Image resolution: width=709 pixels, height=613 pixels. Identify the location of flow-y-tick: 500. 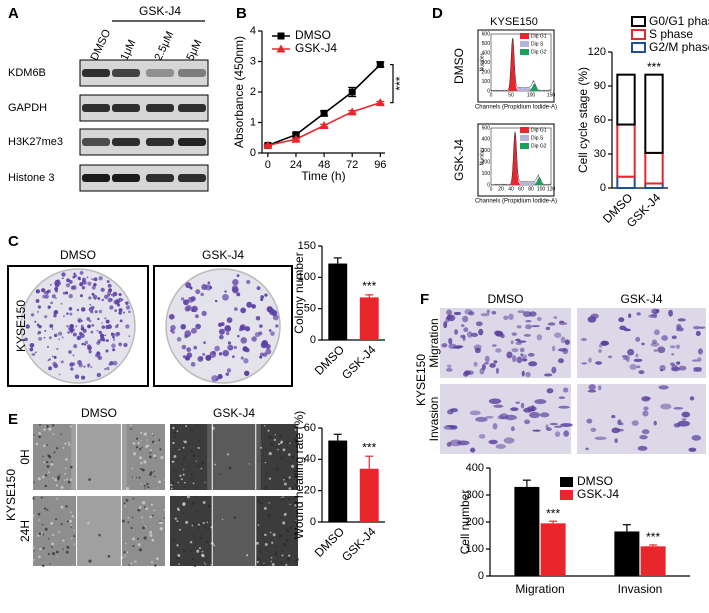
(486, 128).